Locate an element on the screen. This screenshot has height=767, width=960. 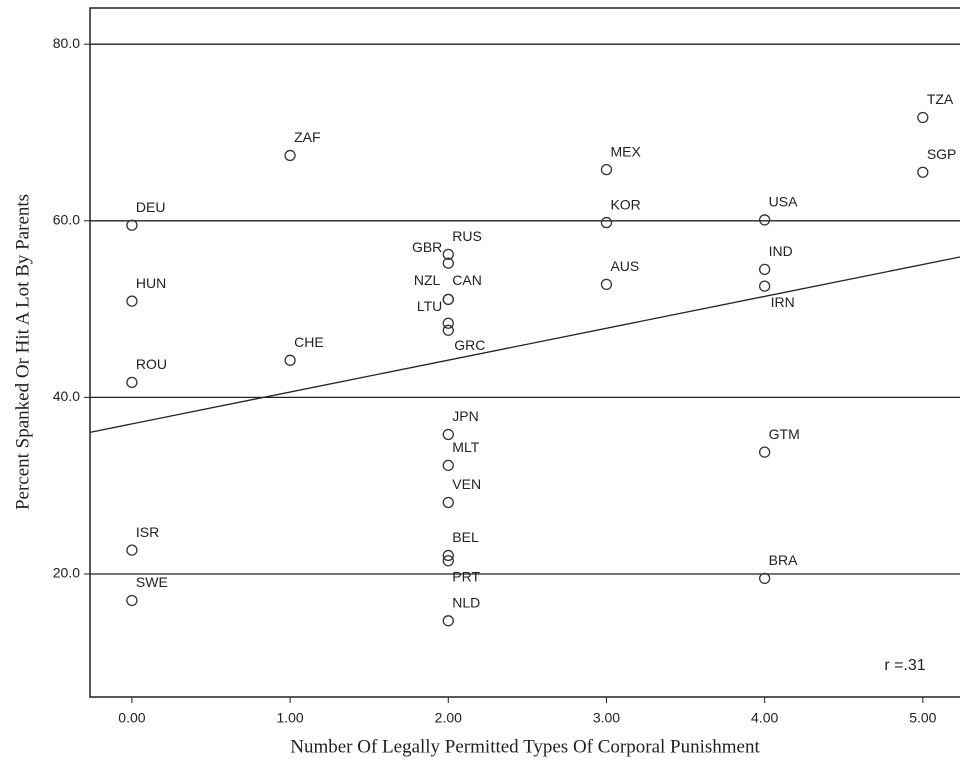
point-label: USA is located at coordinates (783, 202).